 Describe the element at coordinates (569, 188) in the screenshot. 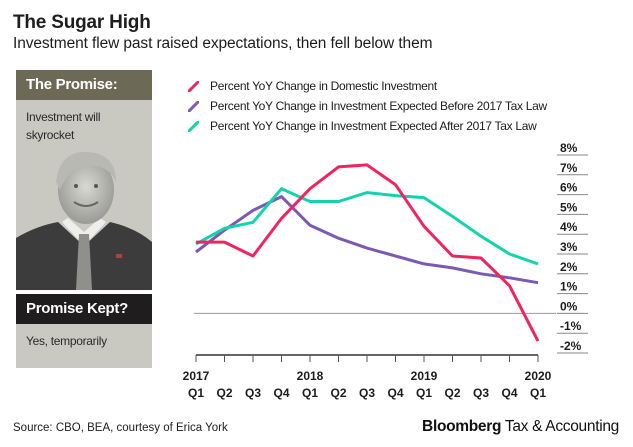

I see `y-tick-label: 6%` at that location.